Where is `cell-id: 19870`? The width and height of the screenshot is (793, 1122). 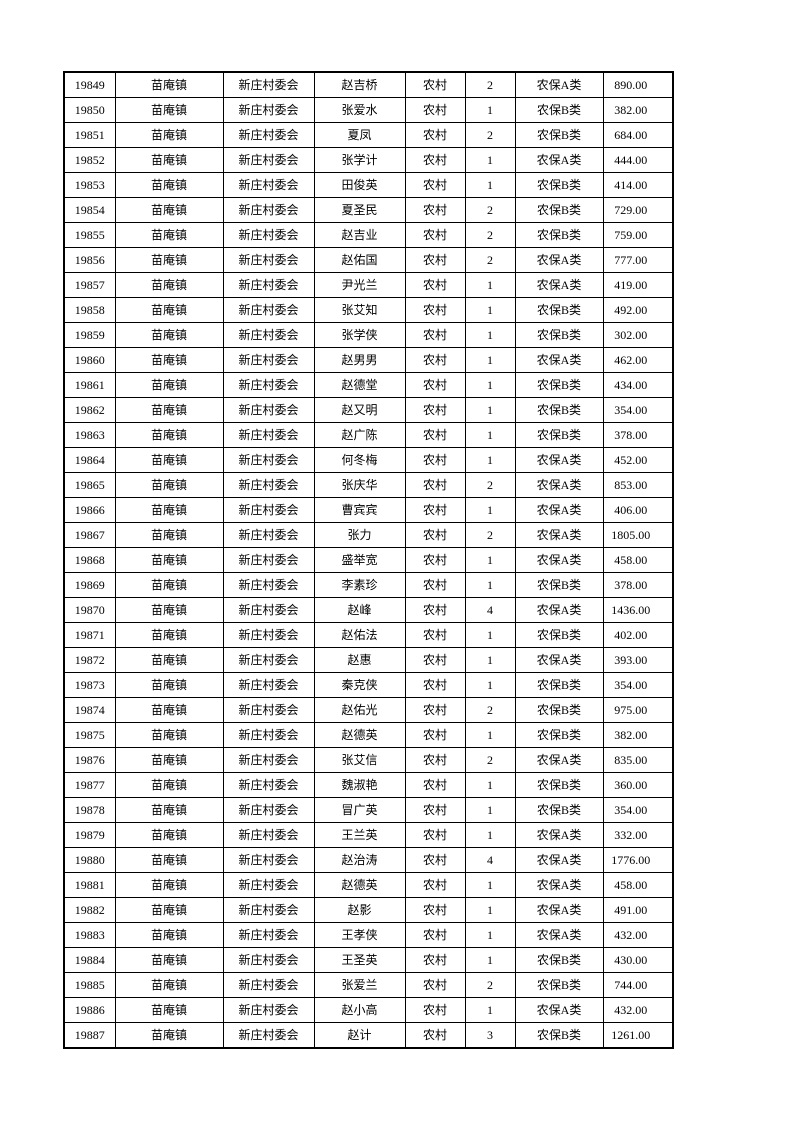
cell-id: 19870 is located at coordinates (89, 610).